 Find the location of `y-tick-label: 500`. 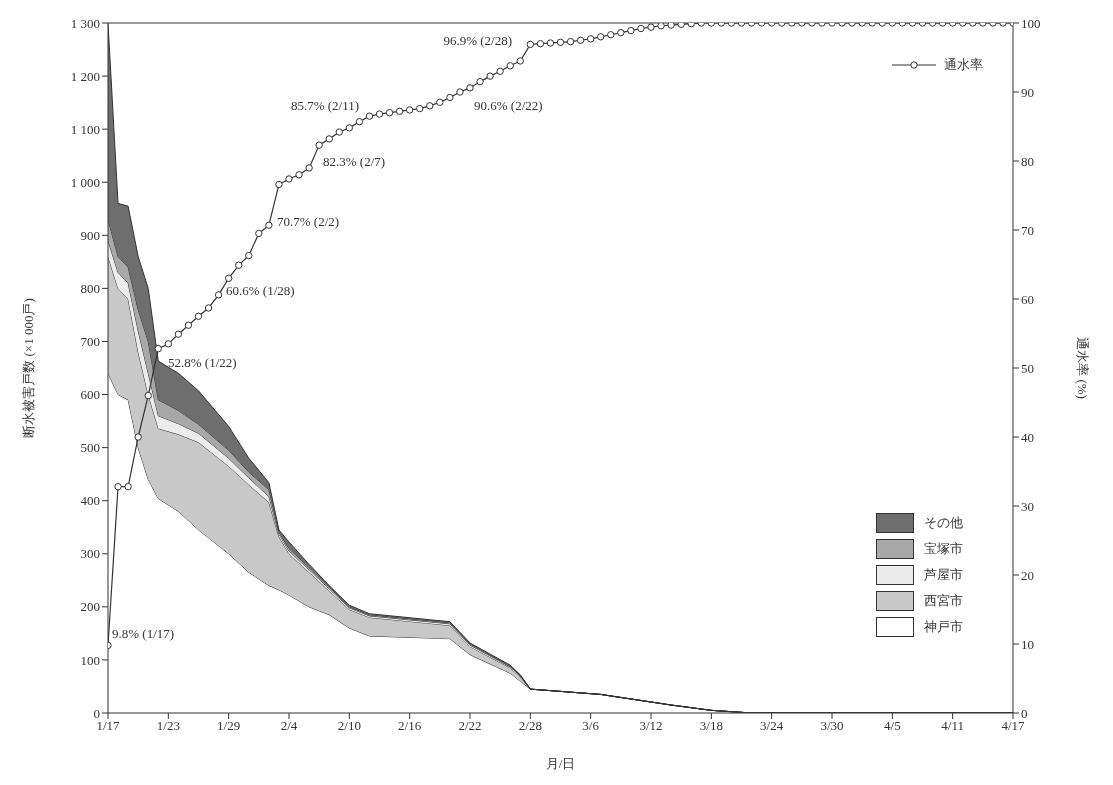

y-tick-label: 500 is located at coordinates (90, 448).